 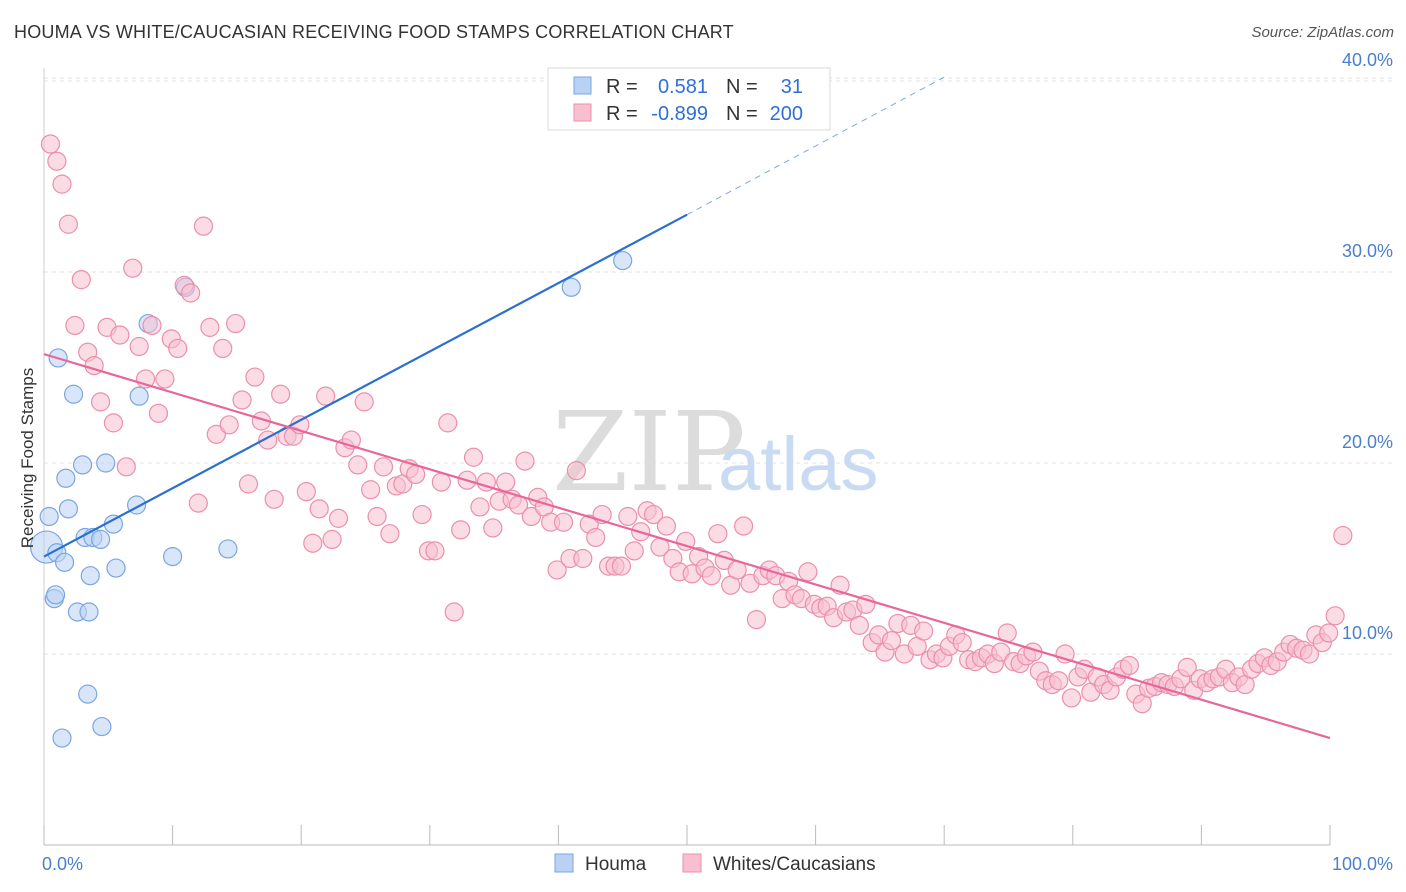 I want to click on legend-r-value-houma: 0.581, so click(x=683, y=87).